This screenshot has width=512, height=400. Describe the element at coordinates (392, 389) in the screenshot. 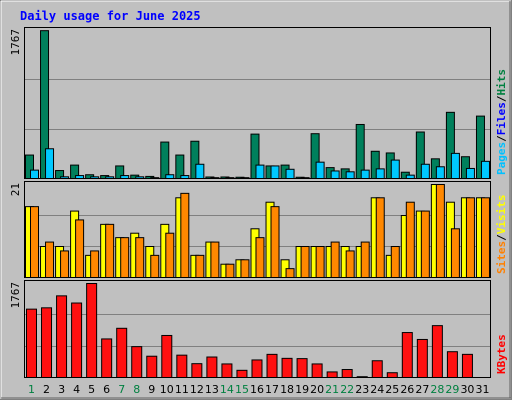

I see `x-tick-label: 25` at that location.